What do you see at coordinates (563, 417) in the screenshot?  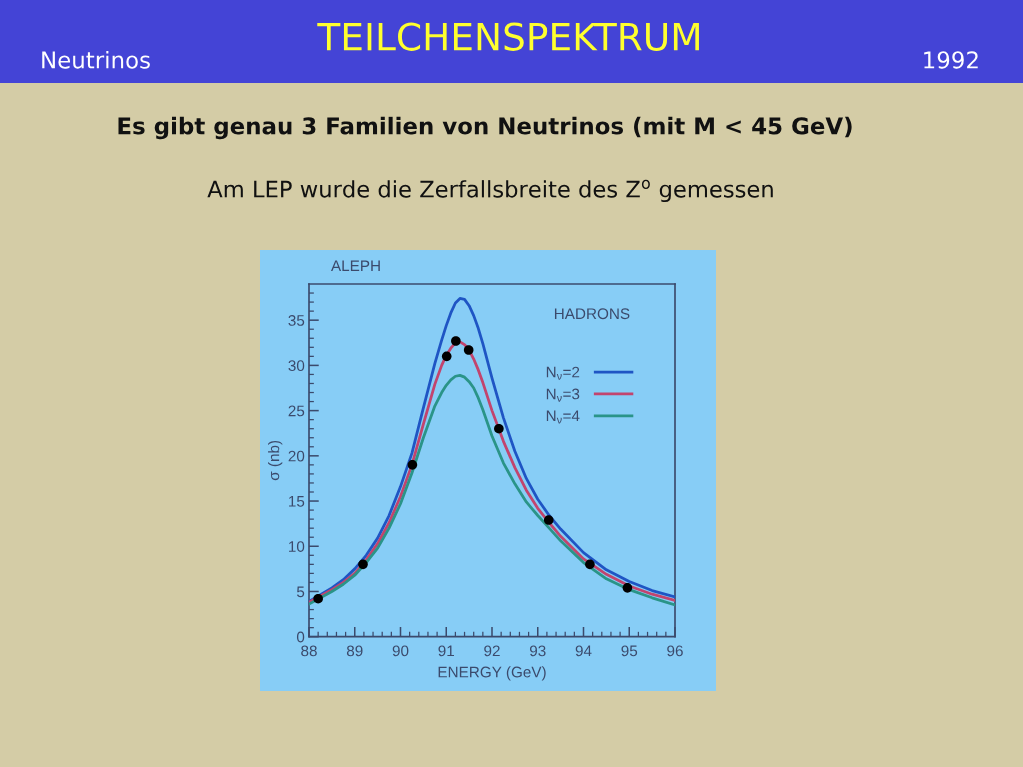 I see `legend-label: N$_{ν}$=4` at bounding box center [563, 417].